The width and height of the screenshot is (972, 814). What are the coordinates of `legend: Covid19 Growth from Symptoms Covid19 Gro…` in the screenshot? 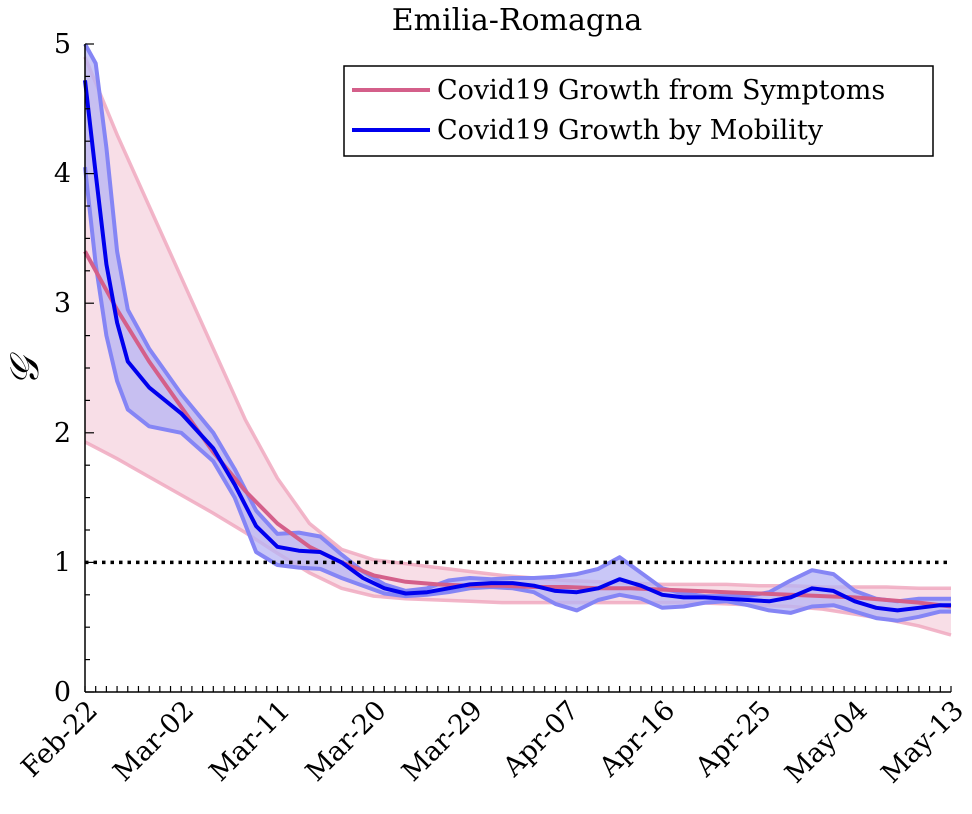 It's located at (638, 111).